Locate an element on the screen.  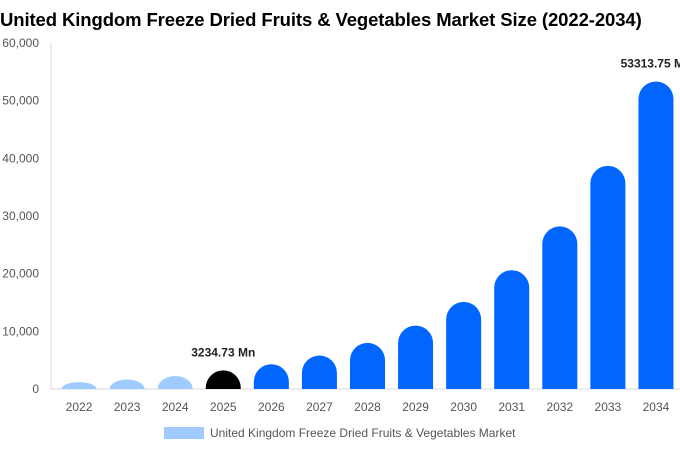
x-tick-label: 2026 is located at coordinates (271, 407).